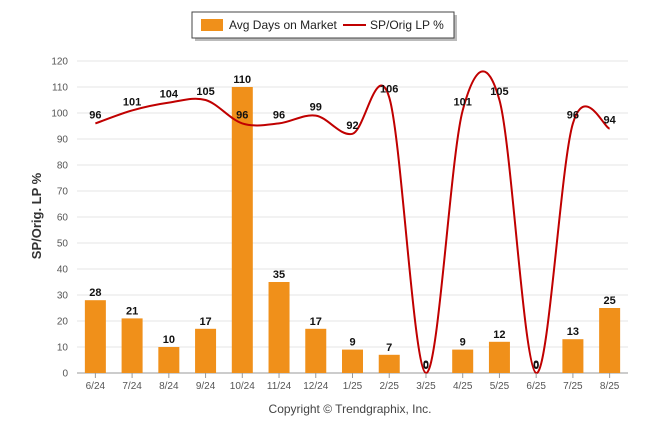  I want to click on bar-value-label: 12, so click(499, 335).